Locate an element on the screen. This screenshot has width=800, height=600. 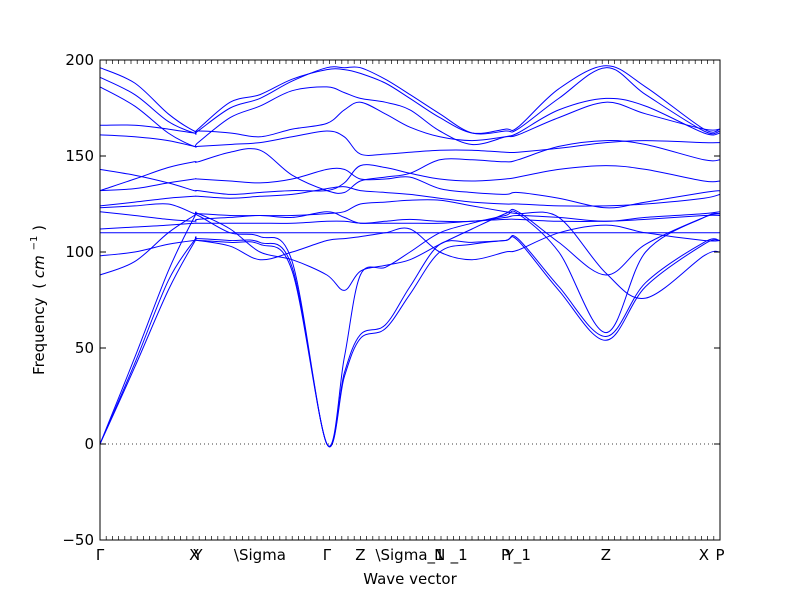
x-tick-label: \Sigma_1 is located at coordinates (409, 555).